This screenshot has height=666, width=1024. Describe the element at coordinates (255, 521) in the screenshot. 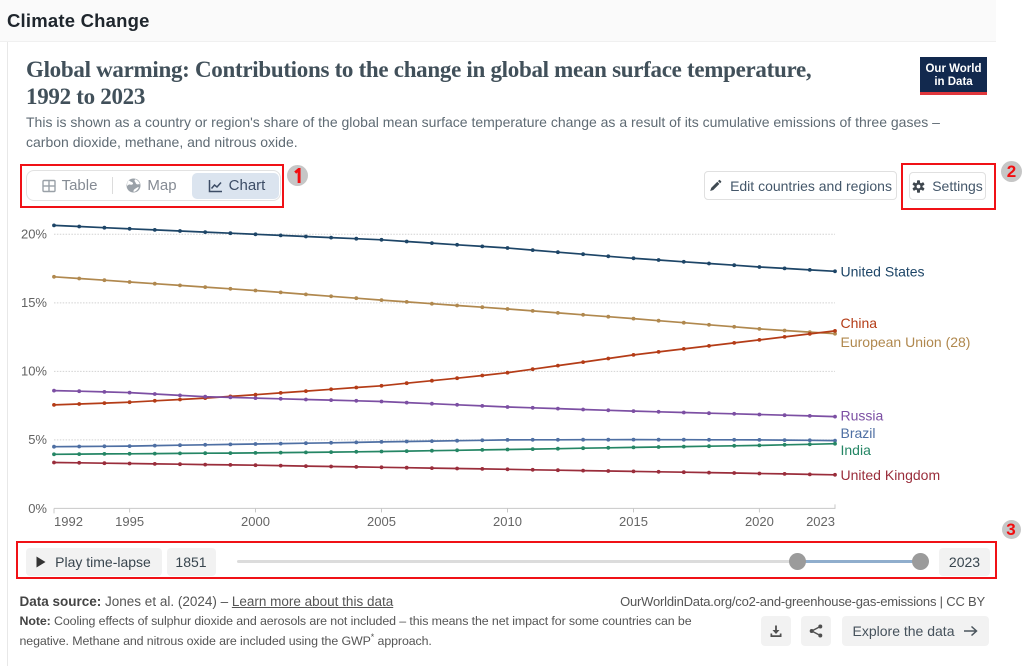

I see `svg-text: 2000` at that location.